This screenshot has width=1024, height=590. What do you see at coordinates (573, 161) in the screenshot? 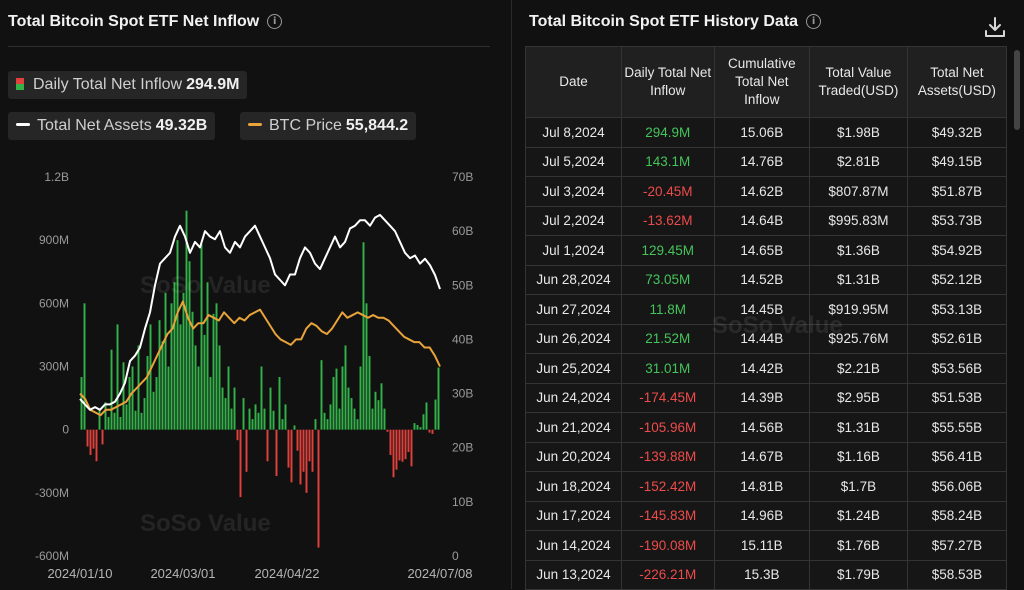
I see `table-cell: Jul 5,2024` at bounding box center [573, 161].